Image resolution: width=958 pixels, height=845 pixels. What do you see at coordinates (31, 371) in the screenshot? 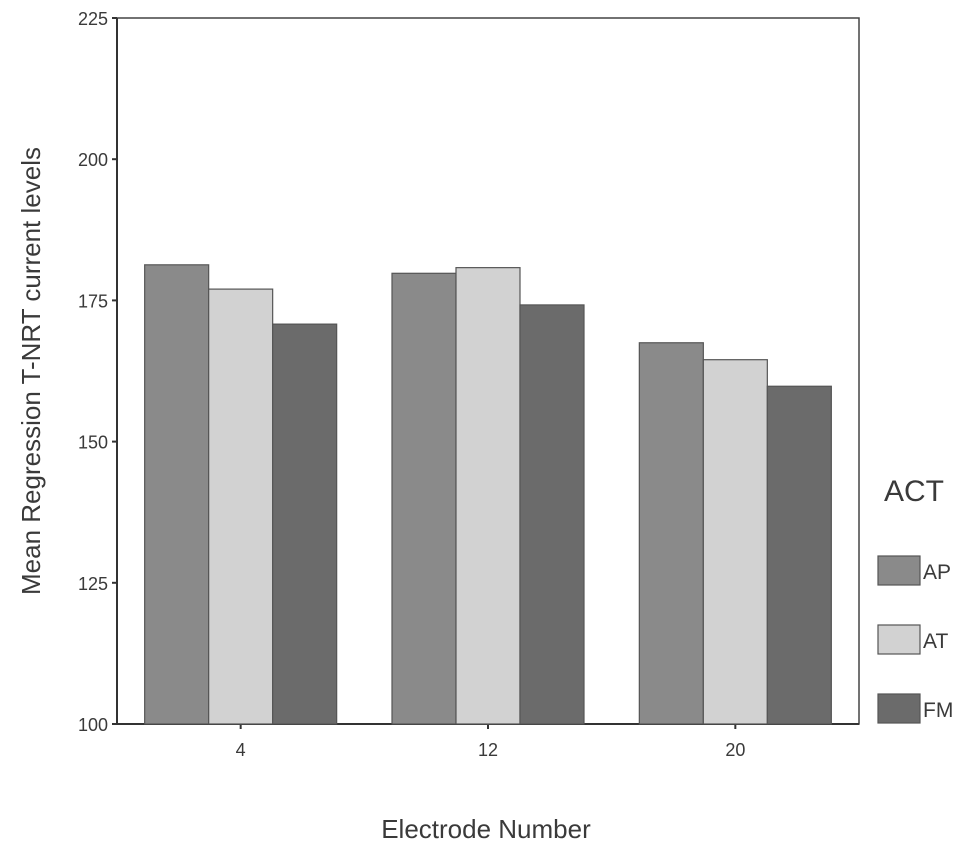
I see `y-axis-title: Mean Regression T-NRT current levels` at bounding box center [31, 371].